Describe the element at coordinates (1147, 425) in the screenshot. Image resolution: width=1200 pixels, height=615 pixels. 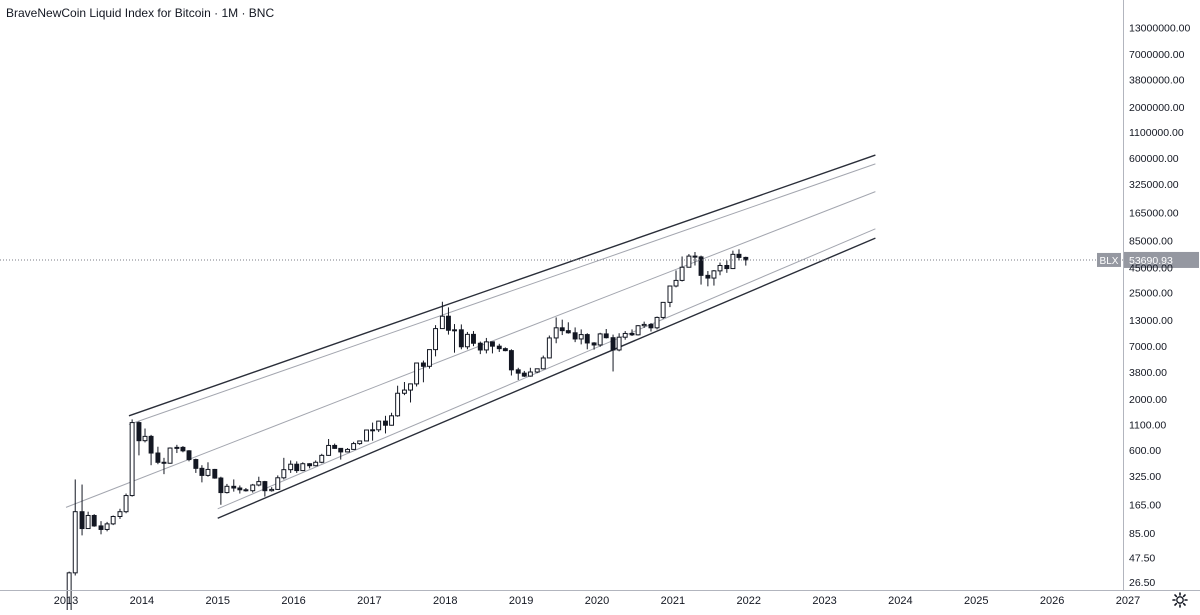
I see `y-tick-label: 1100.00` at that location.